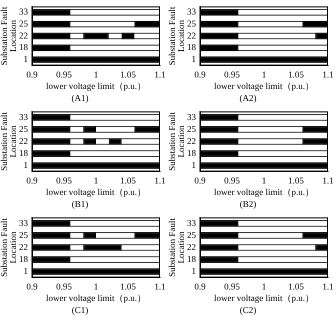 This screenshot has height=317, width=336. Describe the element at coordinates (248, 309) in the screenshot. I see `text: (C2)` at that location.